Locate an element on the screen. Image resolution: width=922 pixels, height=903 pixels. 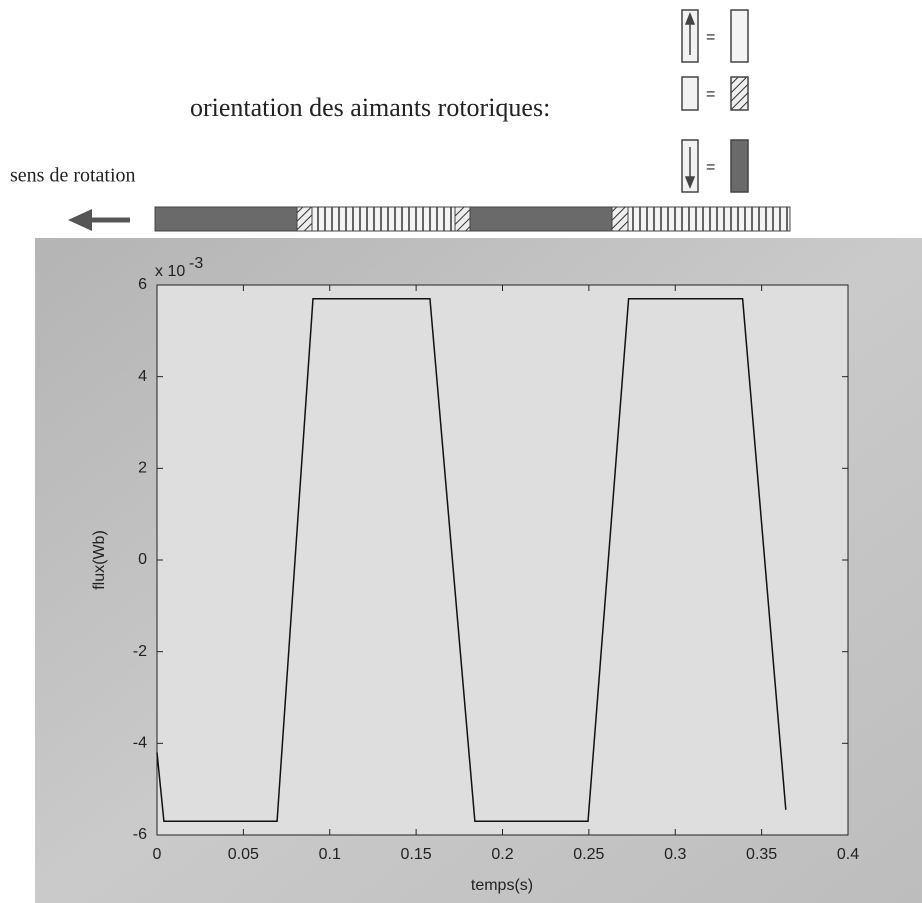
x-tick-label: 0.25 is located at coordinates (588, 854).